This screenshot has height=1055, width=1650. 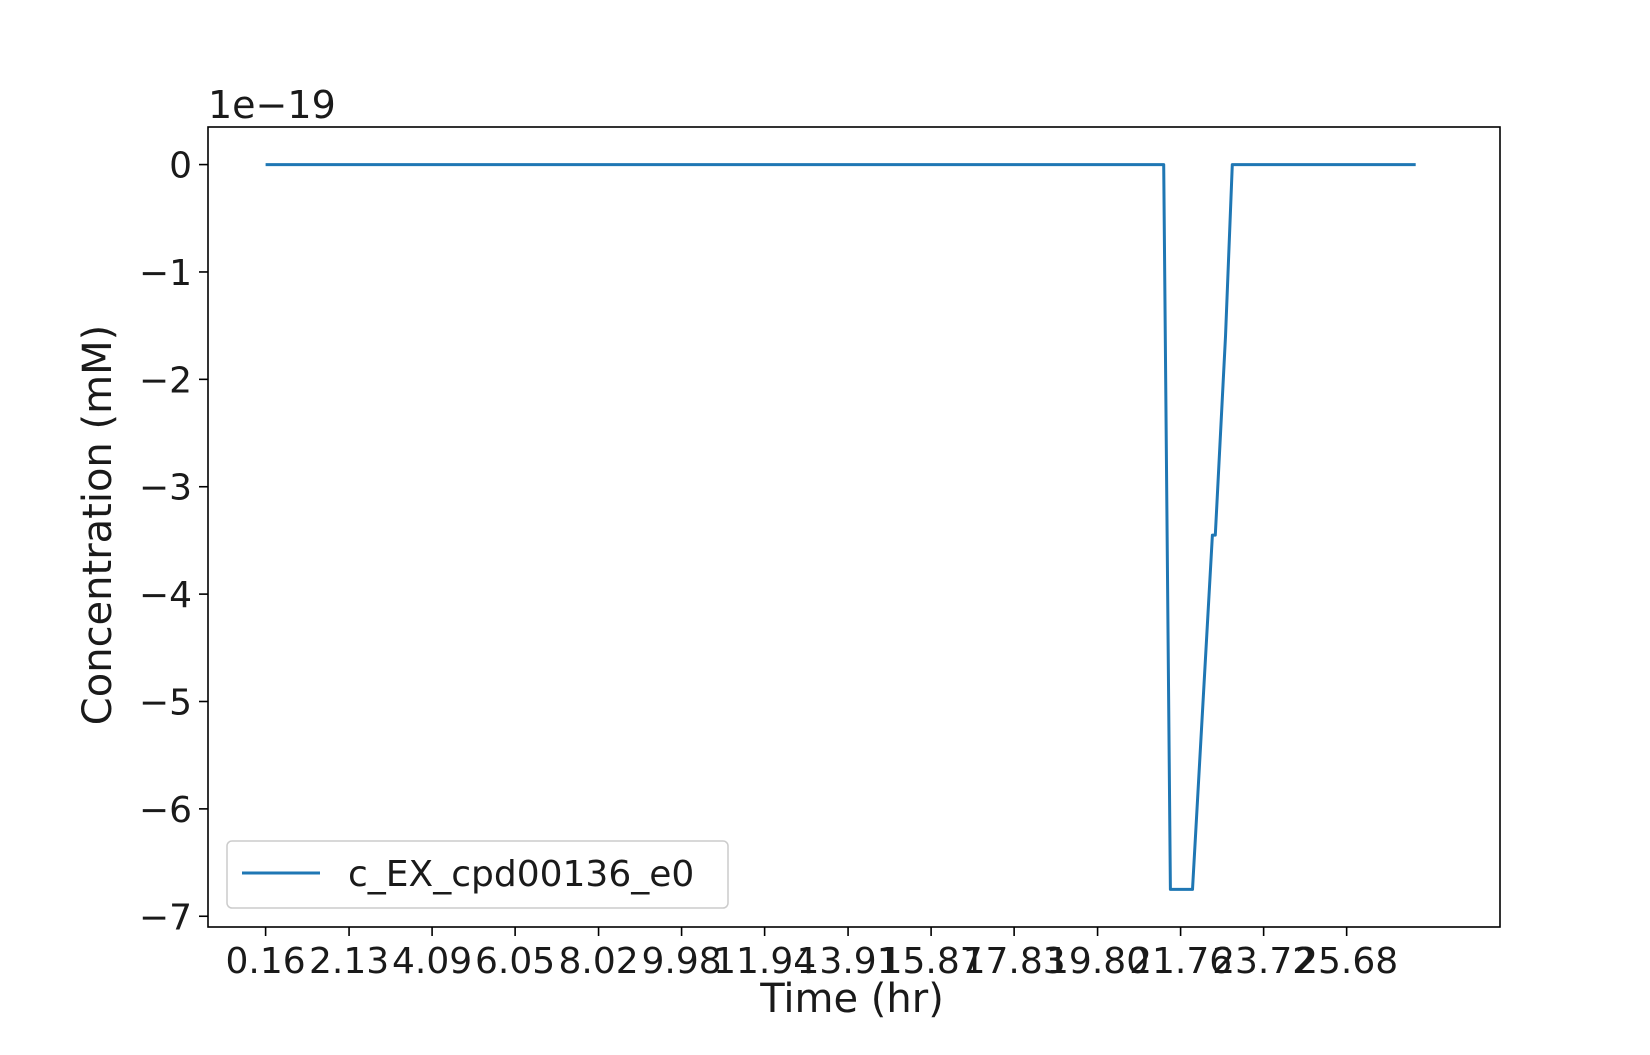 What do you see at coordinates (848, 961) in the screenshot?
I see `x-tick-label: 13.91` at bounding box center [848, 961].